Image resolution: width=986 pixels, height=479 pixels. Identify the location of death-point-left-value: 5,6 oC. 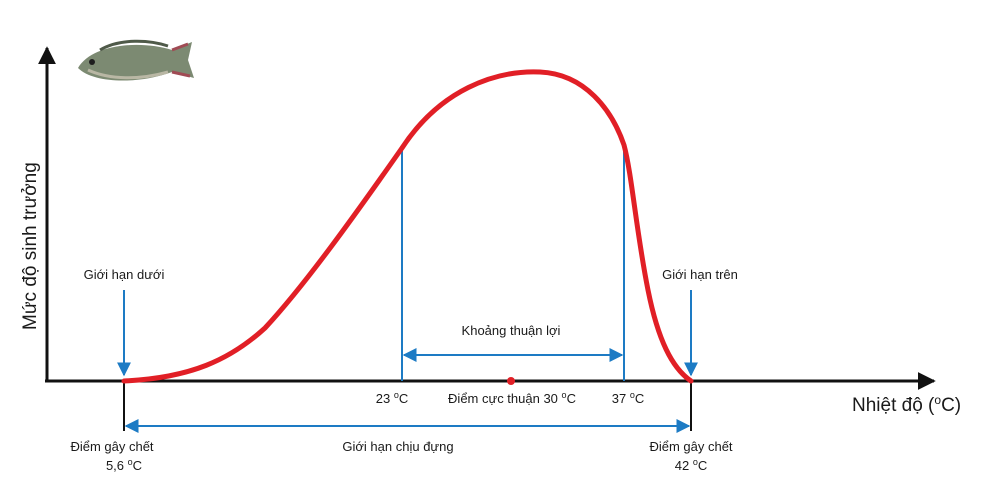
(124, 465).